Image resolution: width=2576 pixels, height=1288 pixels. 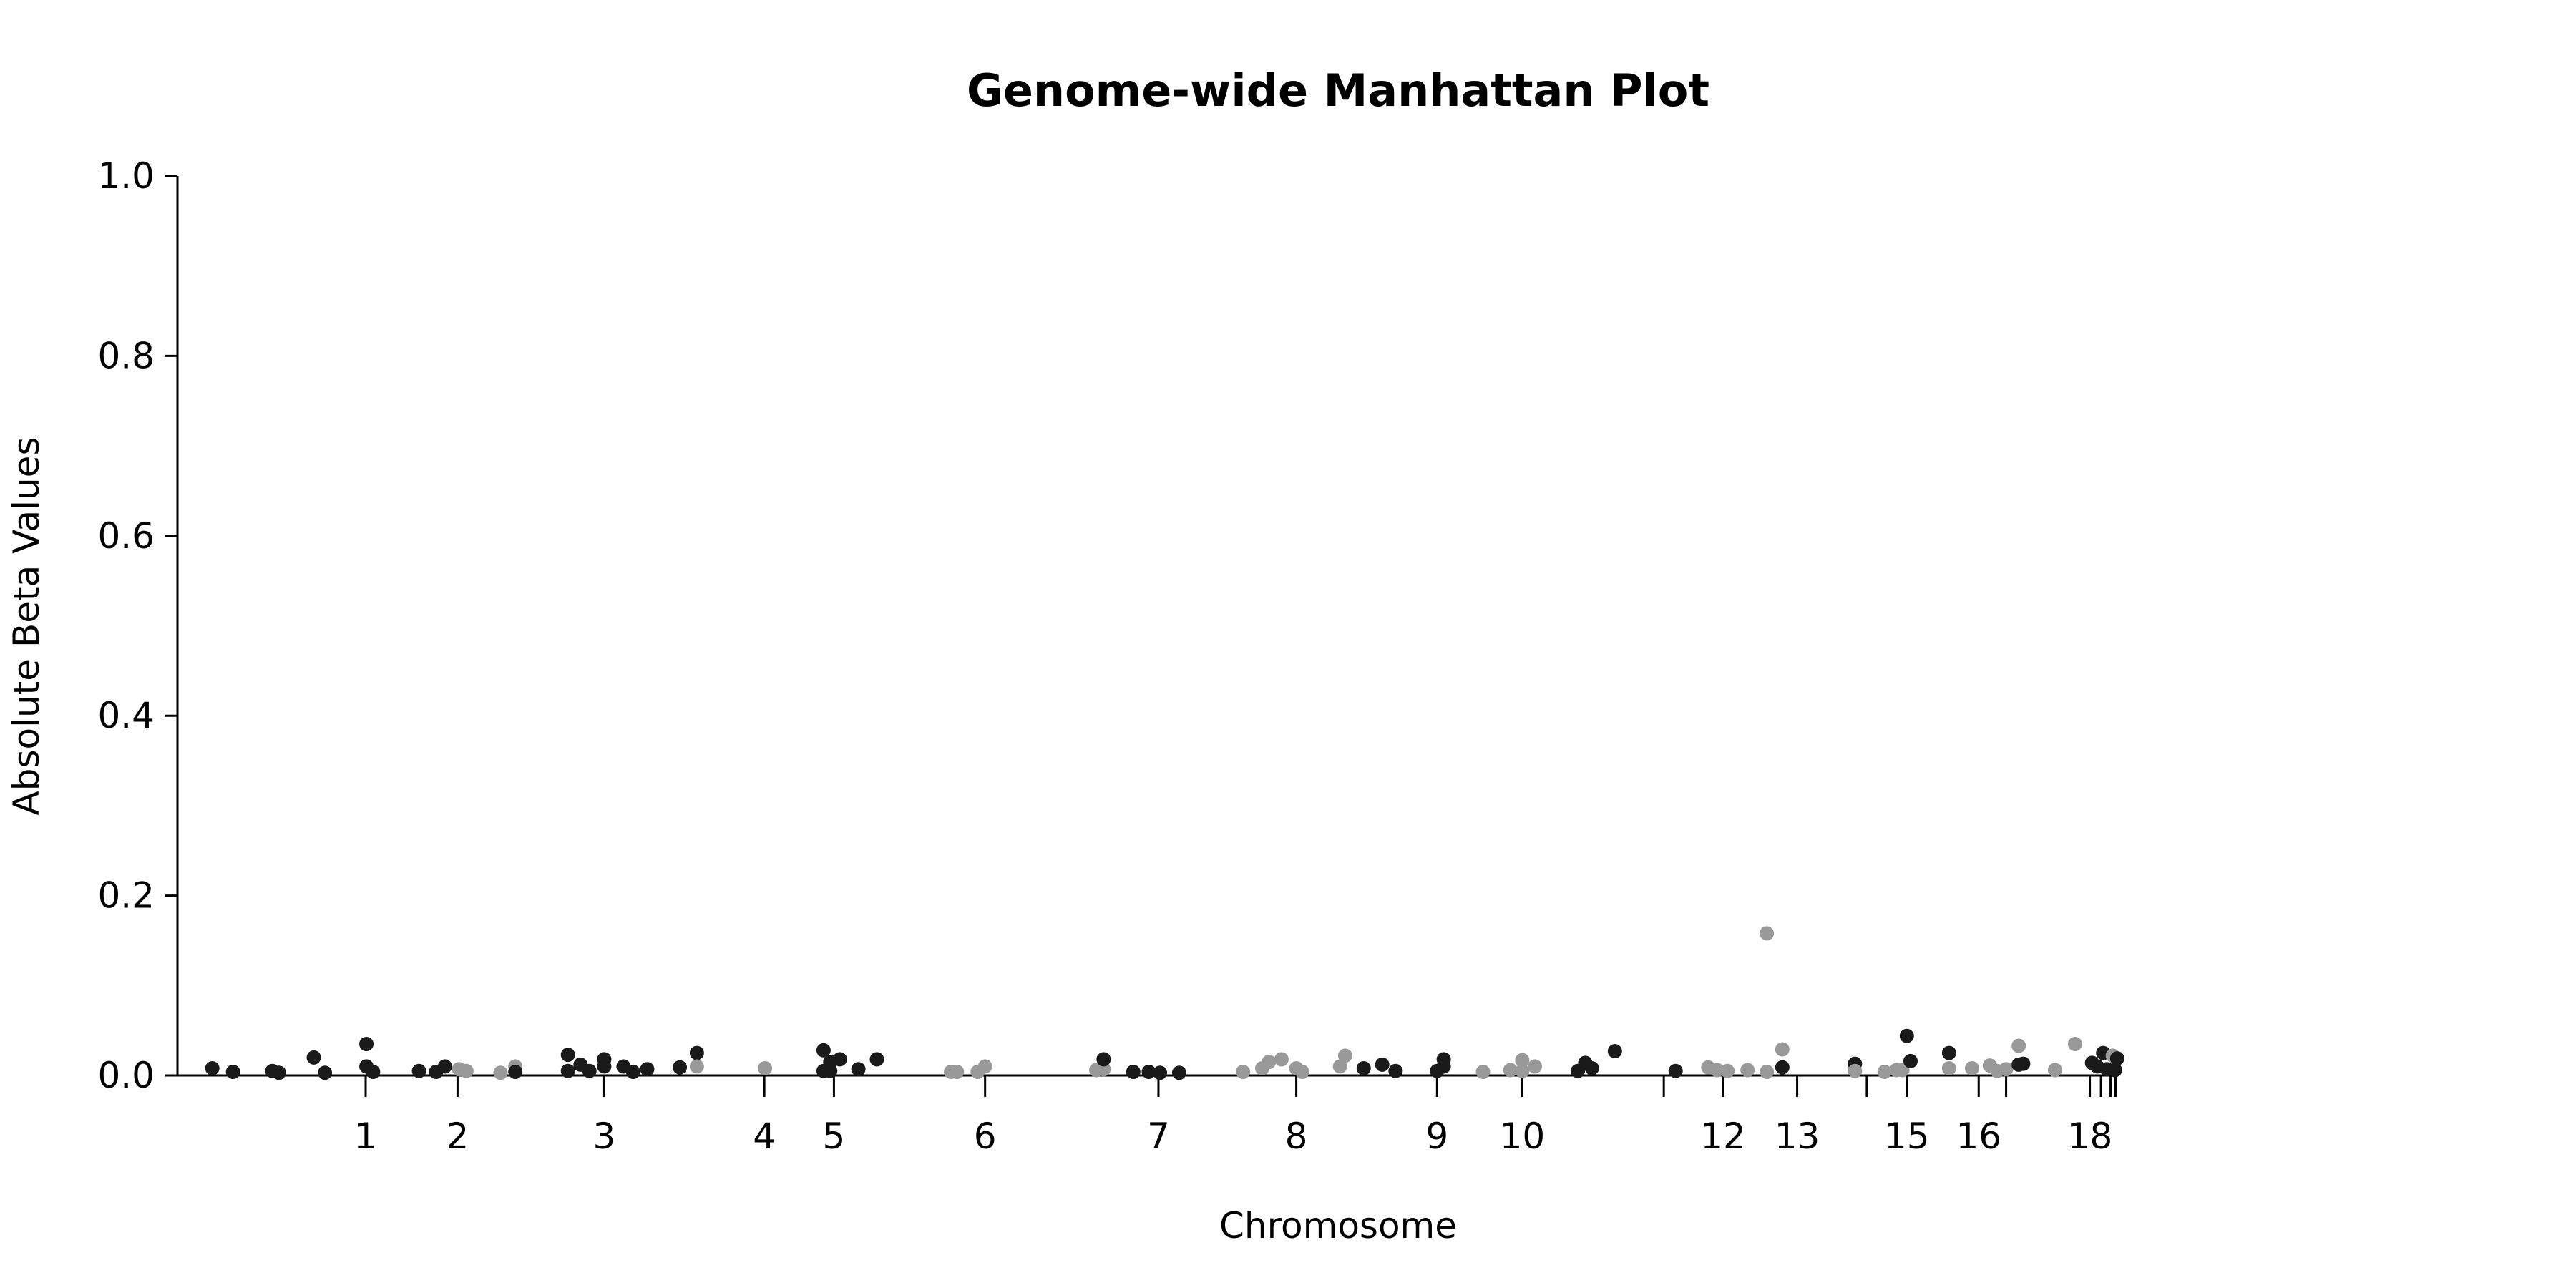 What do you see at coordinates (458, 1136) in the screenshot?
I see `x-tick-label: 2` at bounding box center [458, 1136].